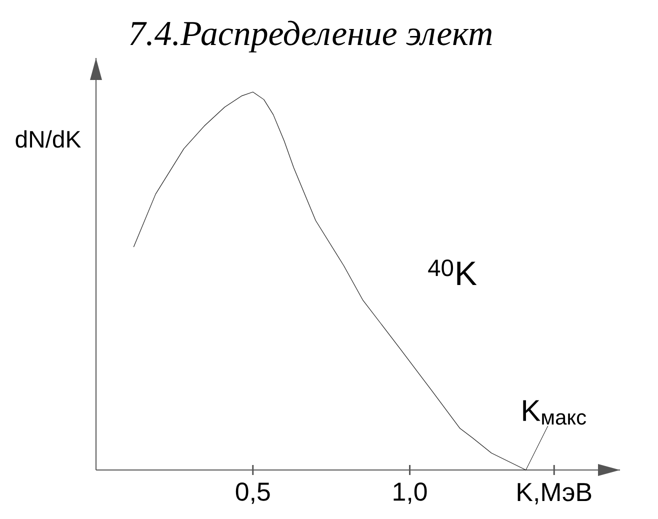 This screenshot has height=519, width=658. I want to click on chart-title: 7.4.Распределение элект, so click(311, 36).